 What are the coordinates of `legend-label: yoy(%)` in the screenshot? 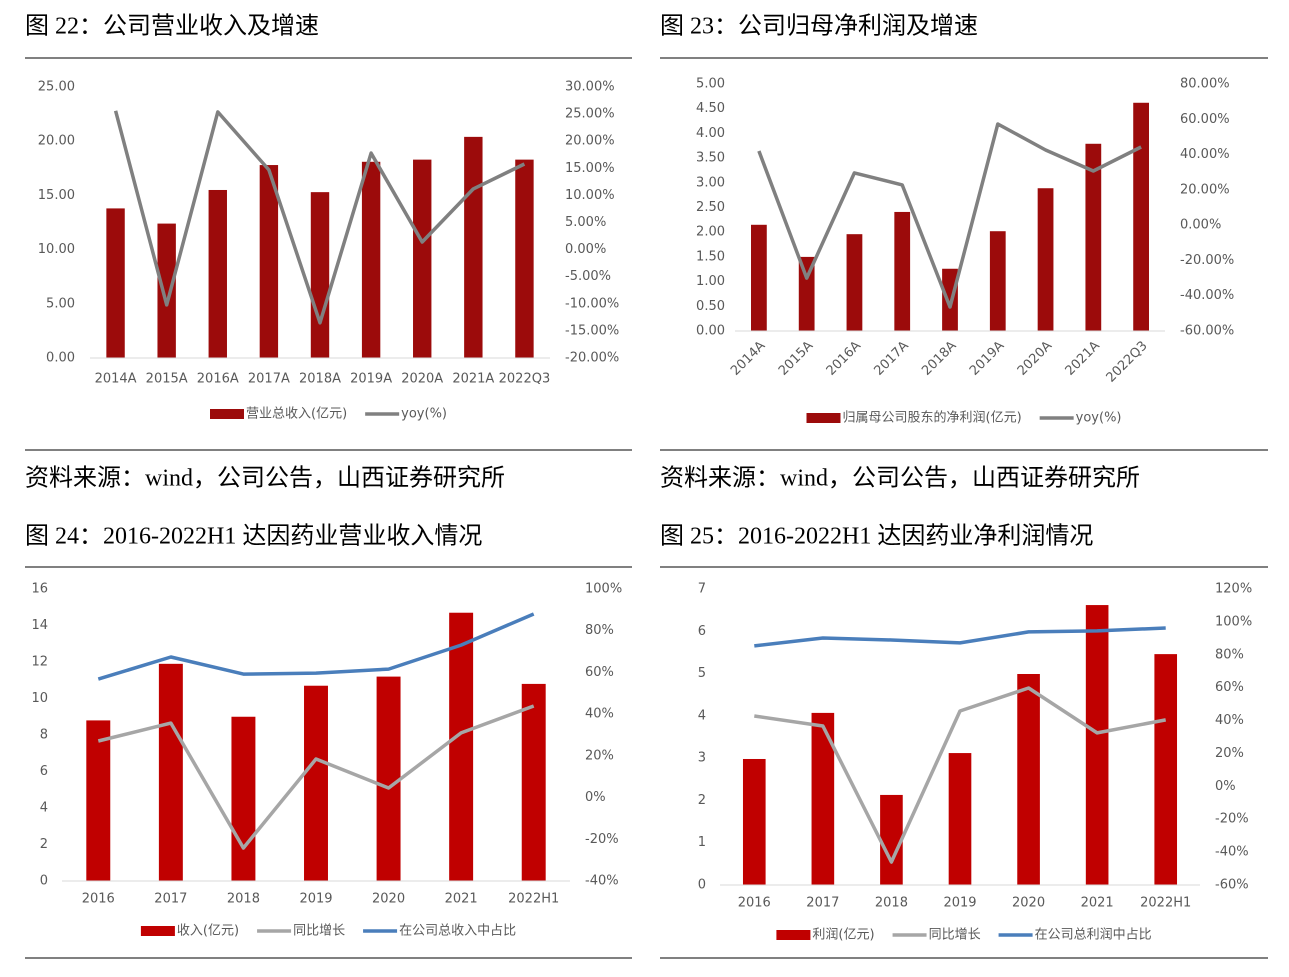 It's located at (424, 414).